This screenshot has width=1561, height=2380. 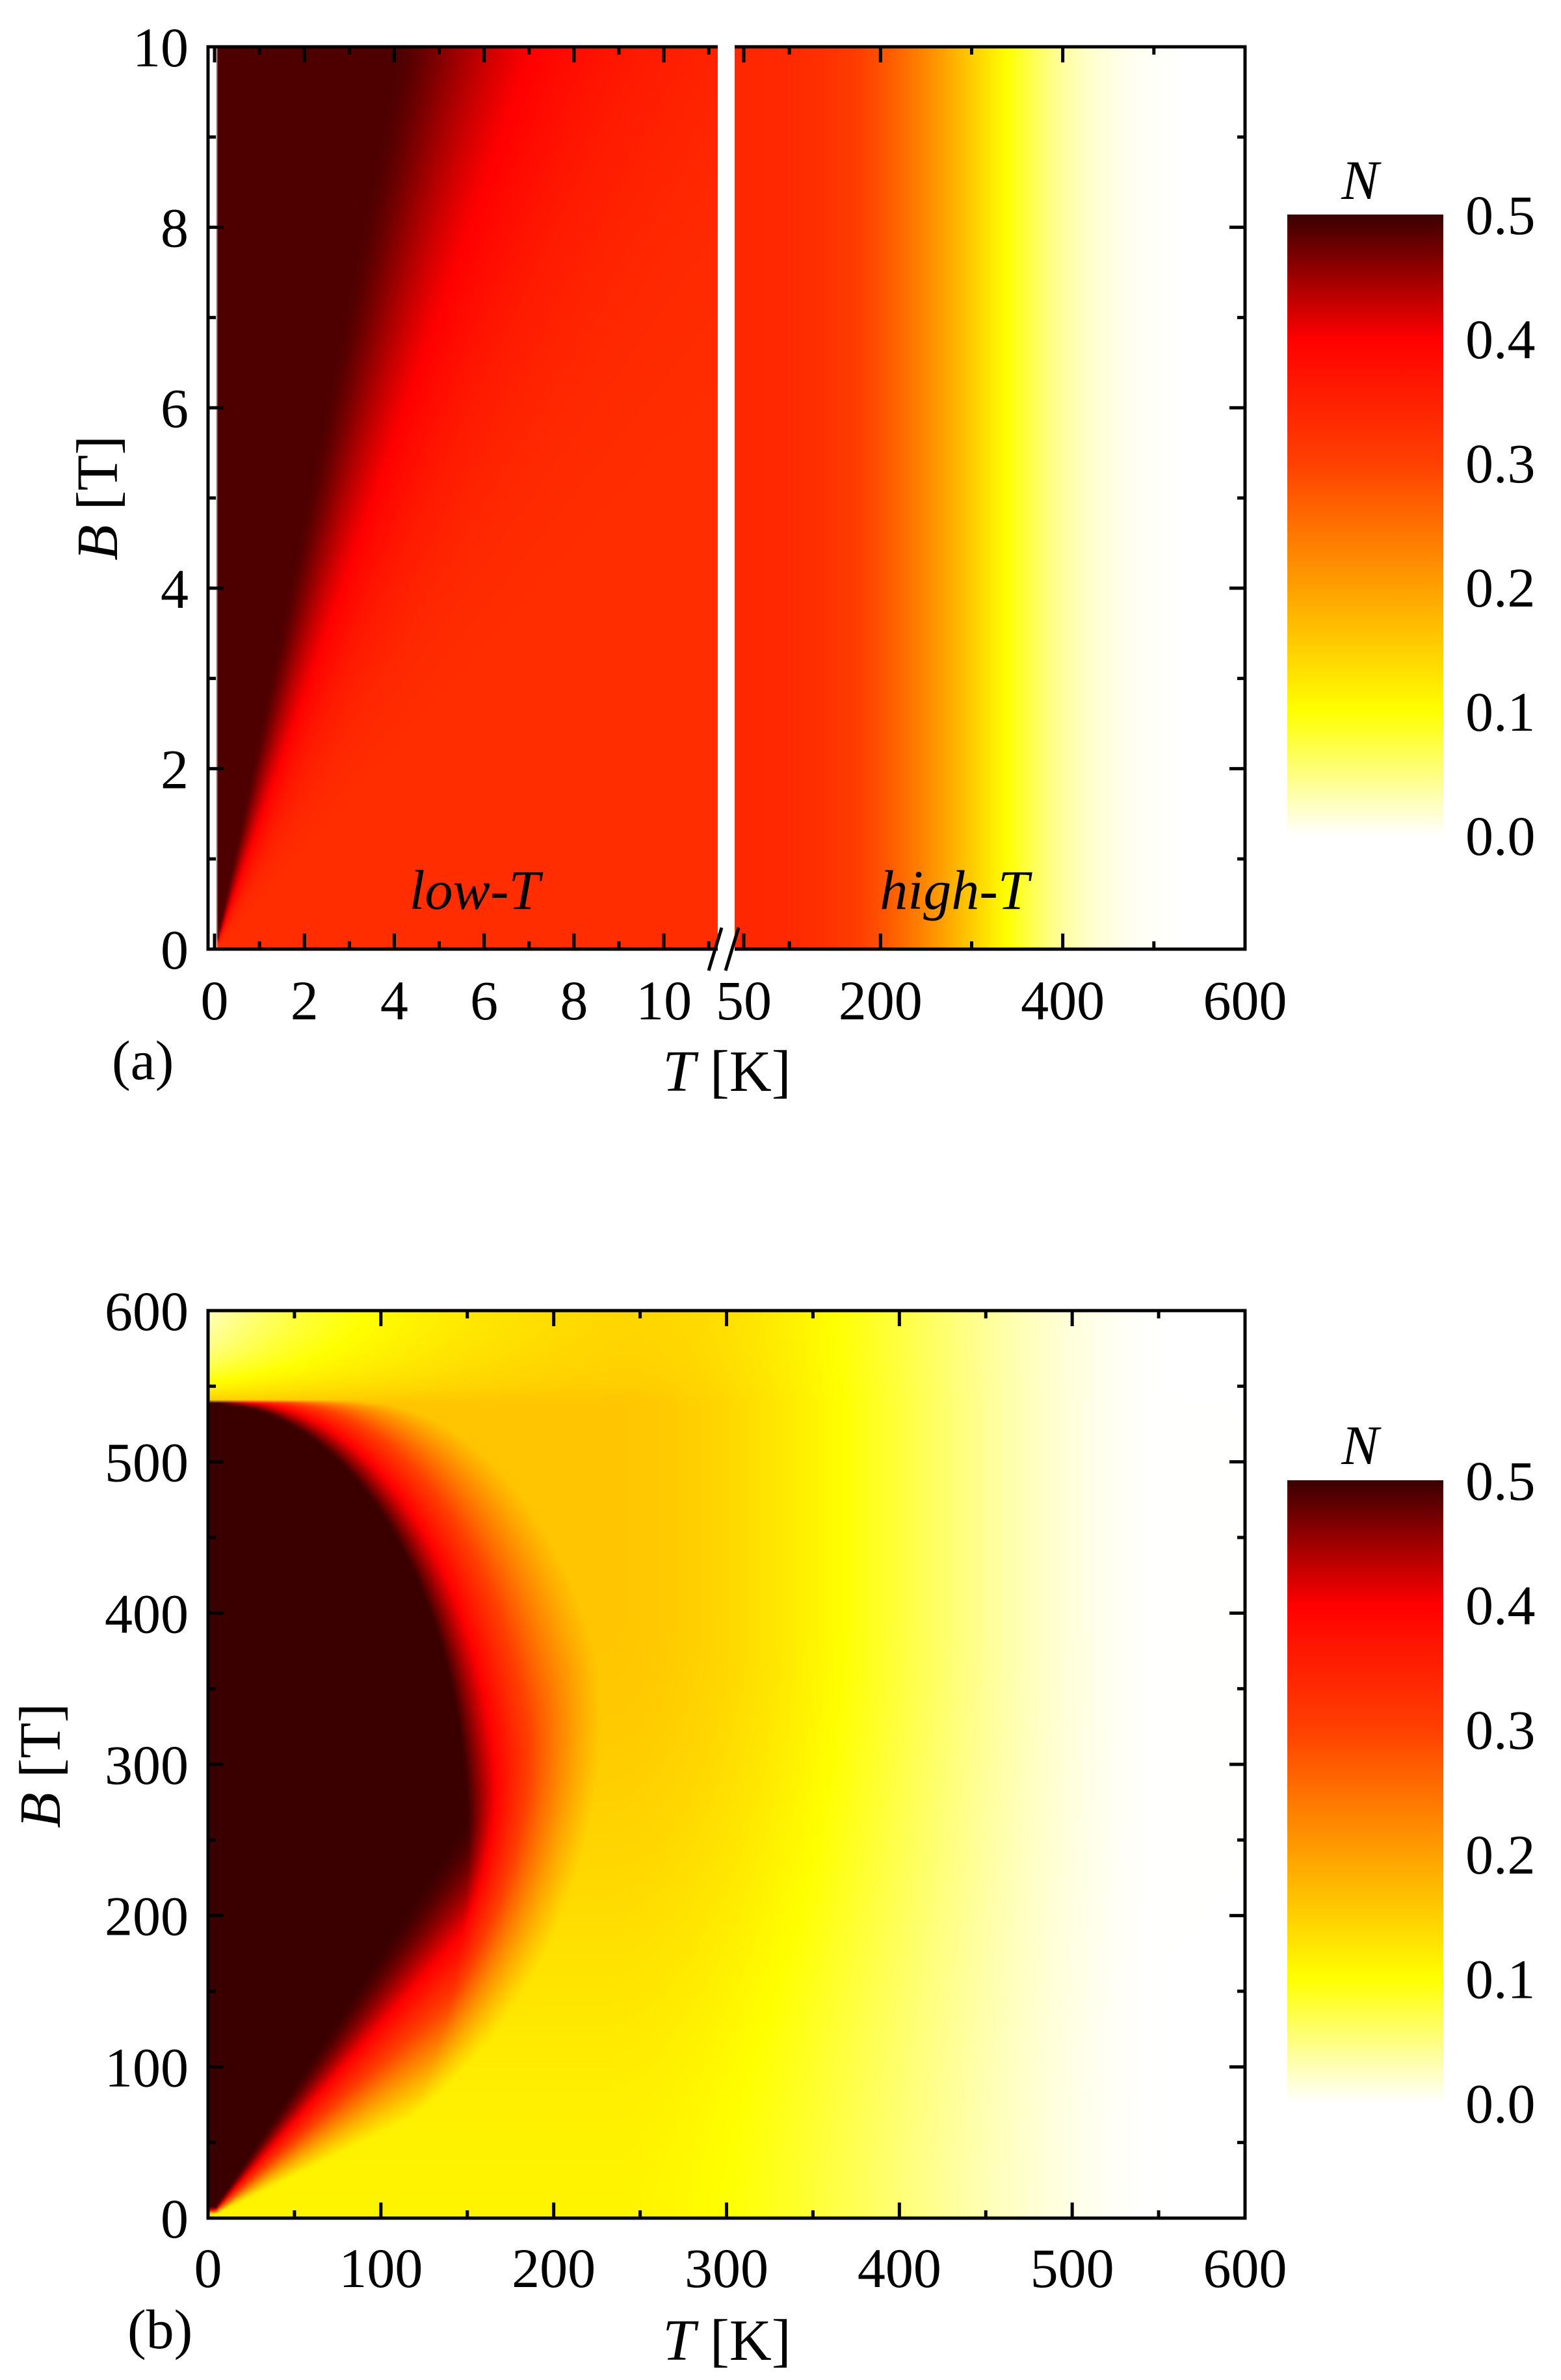 I want to click on y-tick-label: 300, so click(x=147, y=1765).